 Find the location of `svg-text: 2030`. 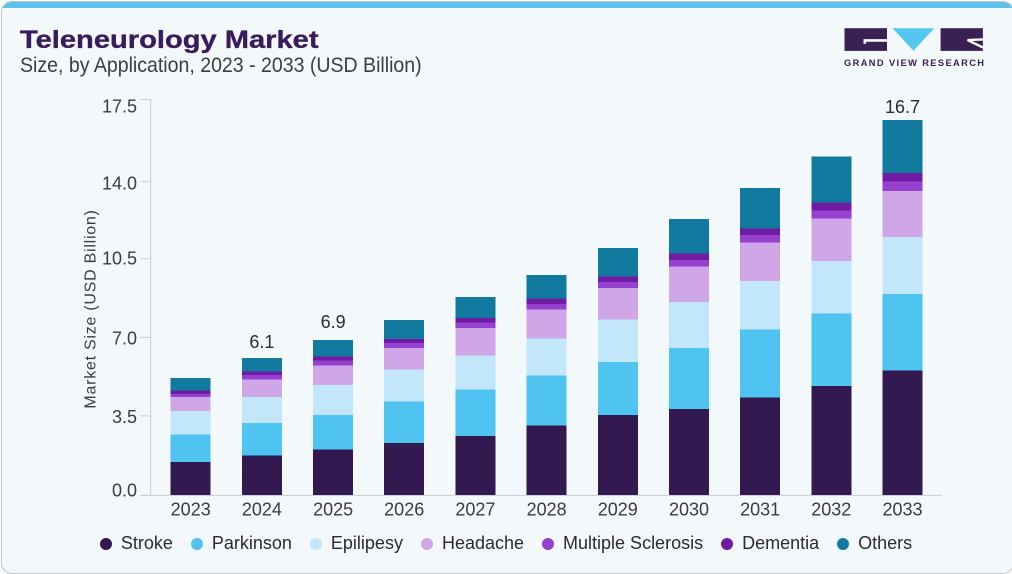

svg-text: 2030 is located at coordinates (689, 509).